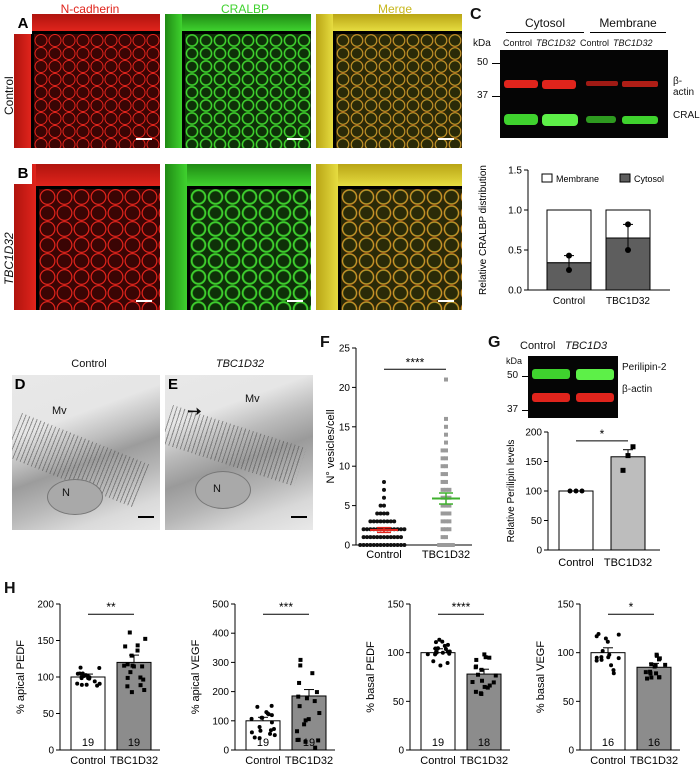 This screenshot has width=700, height=771. What do you see at coordinates (111, 607) in the screenshot?
I see `significance-label: **` at bounding box center [111, 607].